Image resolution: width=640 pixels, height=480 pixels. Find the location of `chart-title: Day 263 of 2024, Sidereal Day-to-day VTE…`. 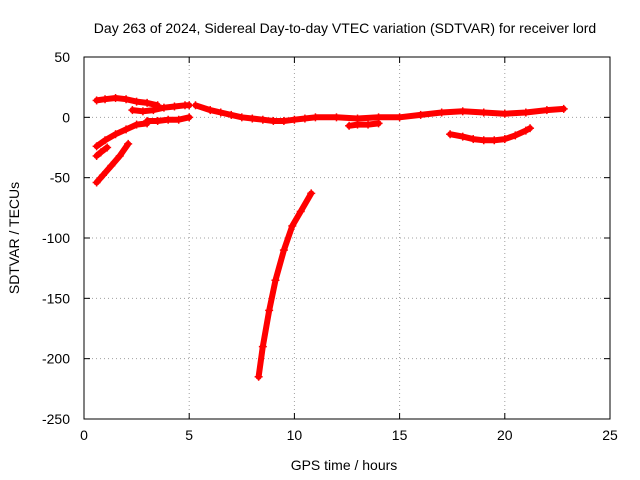

chart-title: Day 263 of 2024, Sidereal Day-to-day VTE… is located at coordinates (345, 28).